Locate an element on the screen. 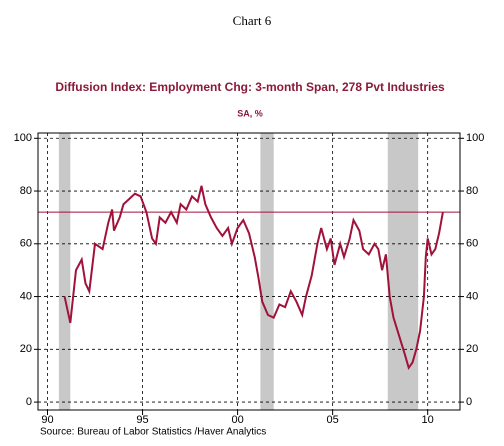  y-tick-label: 20 is located at coordinates (26, 349).